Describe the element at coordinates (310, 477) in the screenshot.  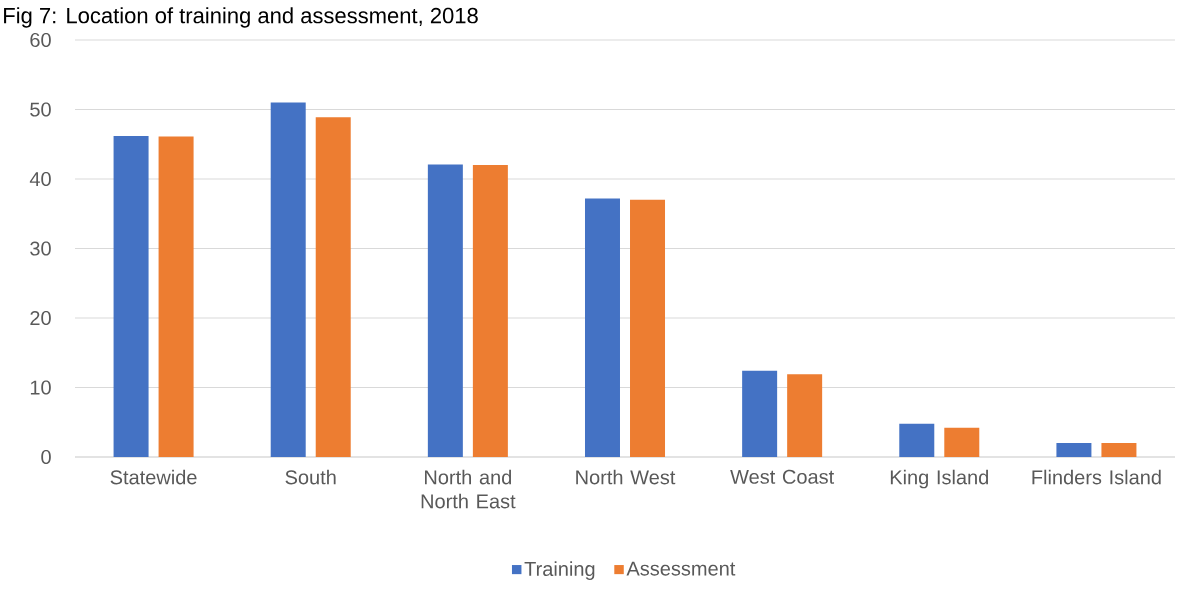
I see `x-tick-label: South` at that location.